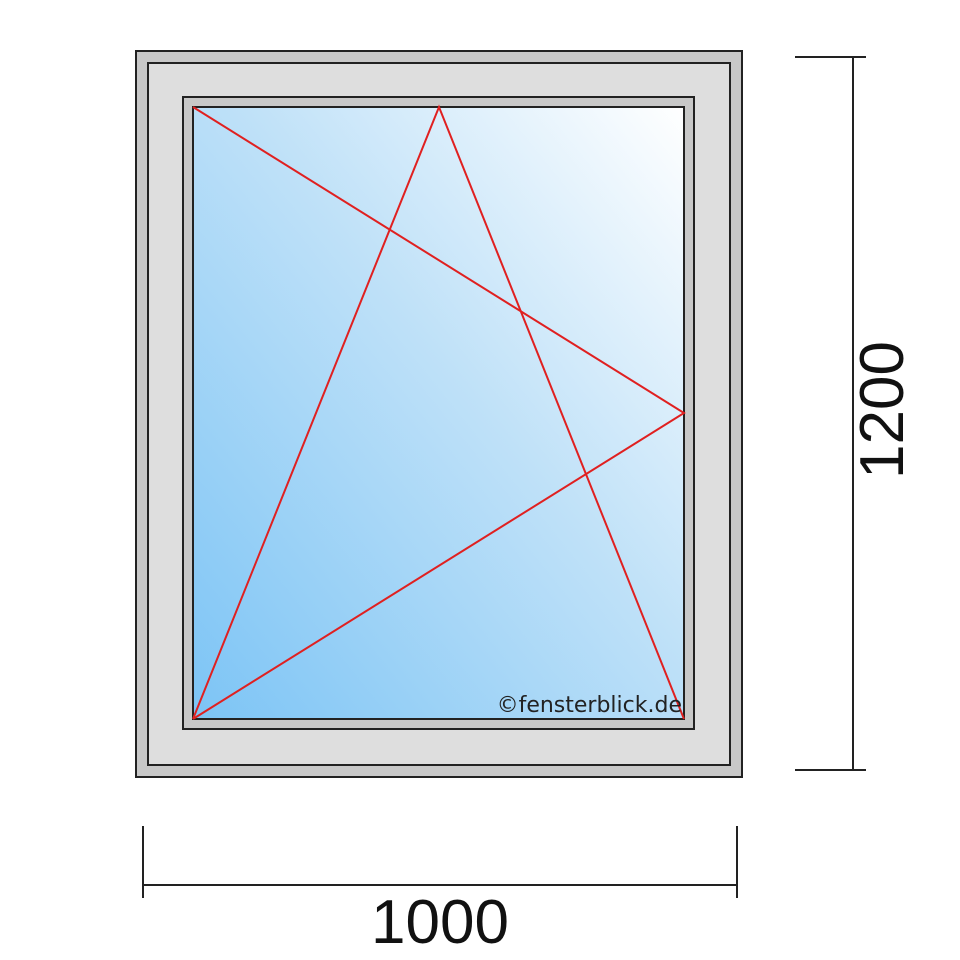 This screenshot has height=960, width=960. Describe the element at coordinates (589, 705) in the screenshot. I see `watermark: ©fensterblick.de` at that location.